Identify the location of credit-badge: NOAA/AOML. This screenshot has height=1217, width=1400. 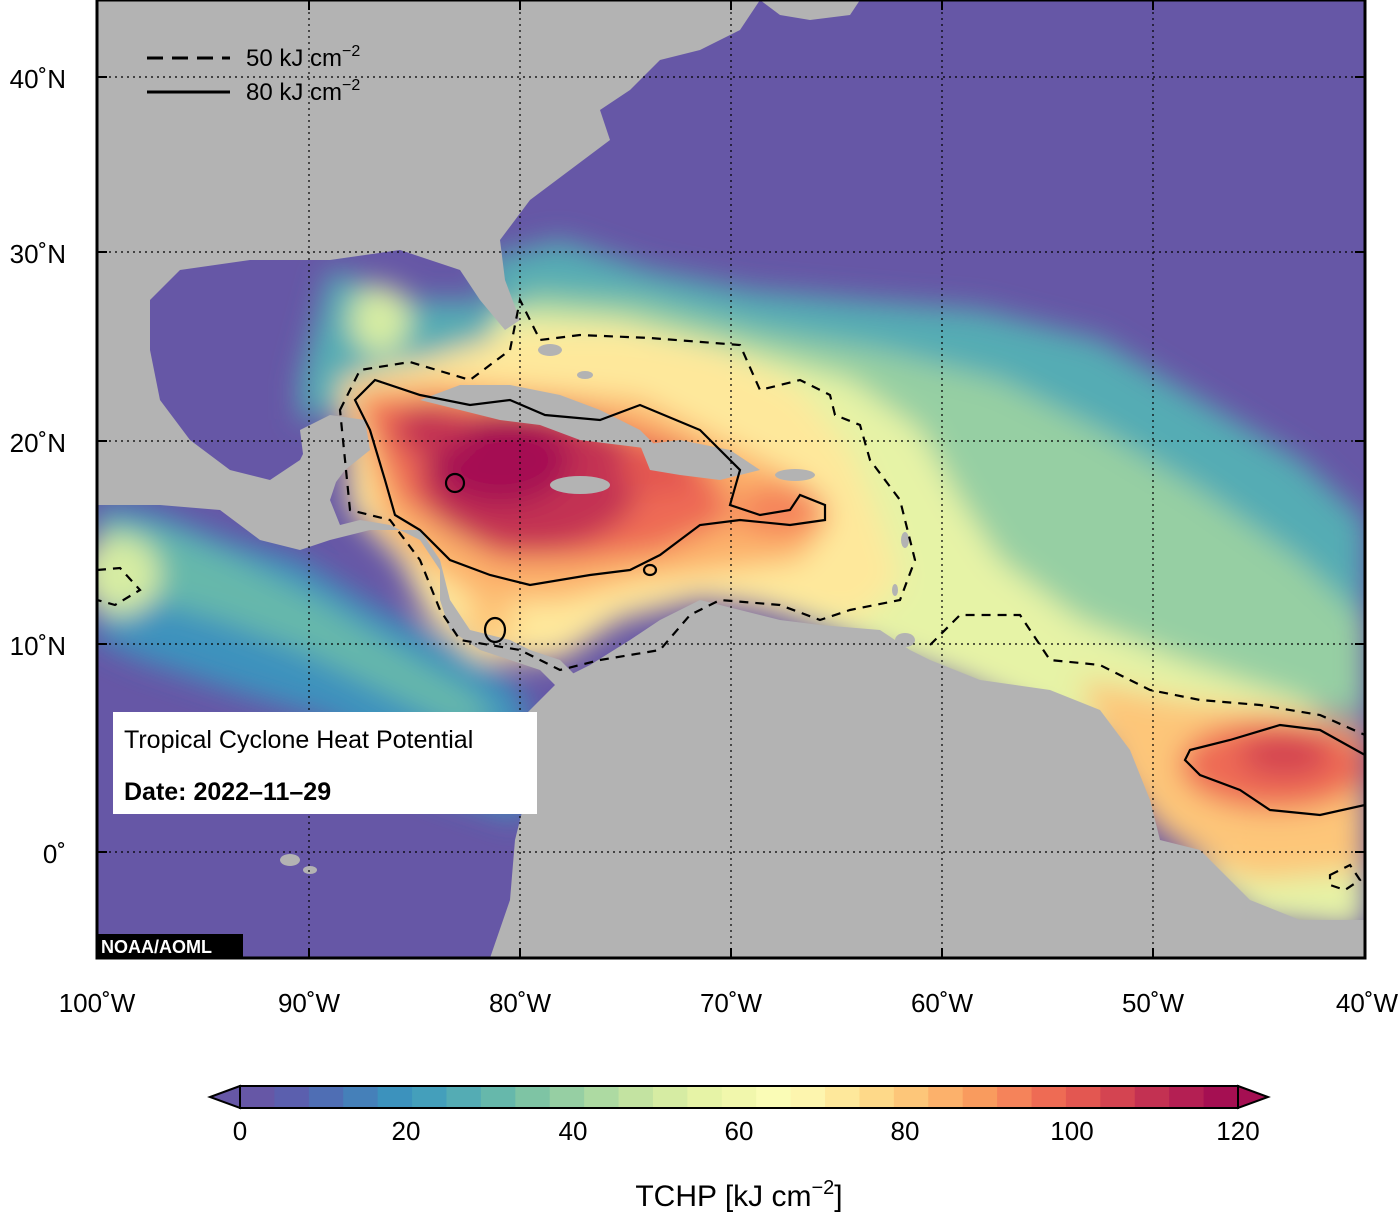
(170, 946).